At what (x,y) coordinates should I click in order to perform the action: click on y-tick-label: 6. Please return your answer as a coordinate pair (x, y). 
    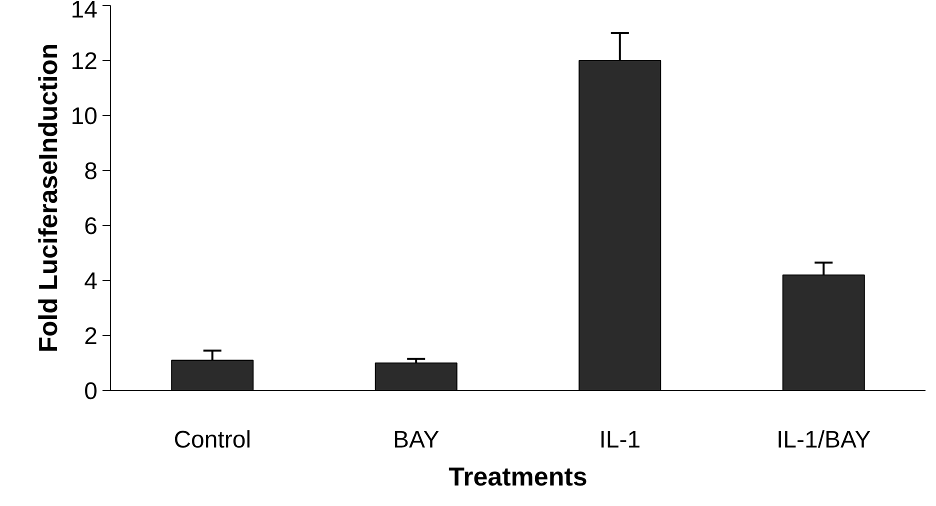
    Looking at the image, I should click on (91, 226).